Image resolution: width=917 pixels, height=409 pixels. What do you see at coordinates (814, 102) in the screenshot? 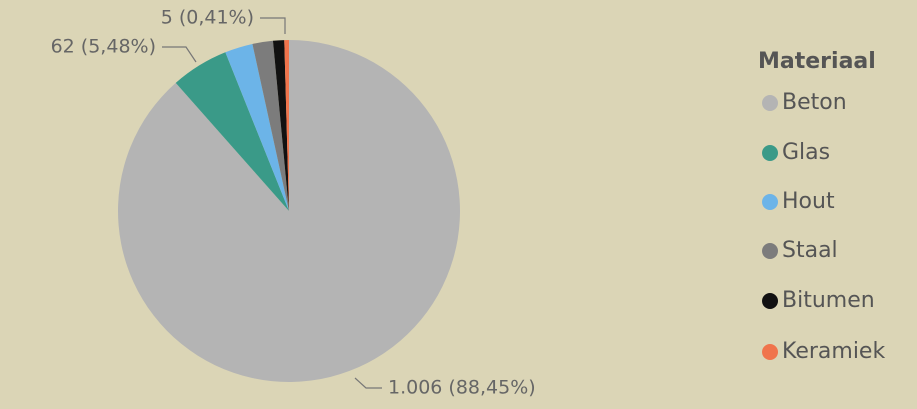
I see `legend-label: Beton` at bounding box center [814, 102].